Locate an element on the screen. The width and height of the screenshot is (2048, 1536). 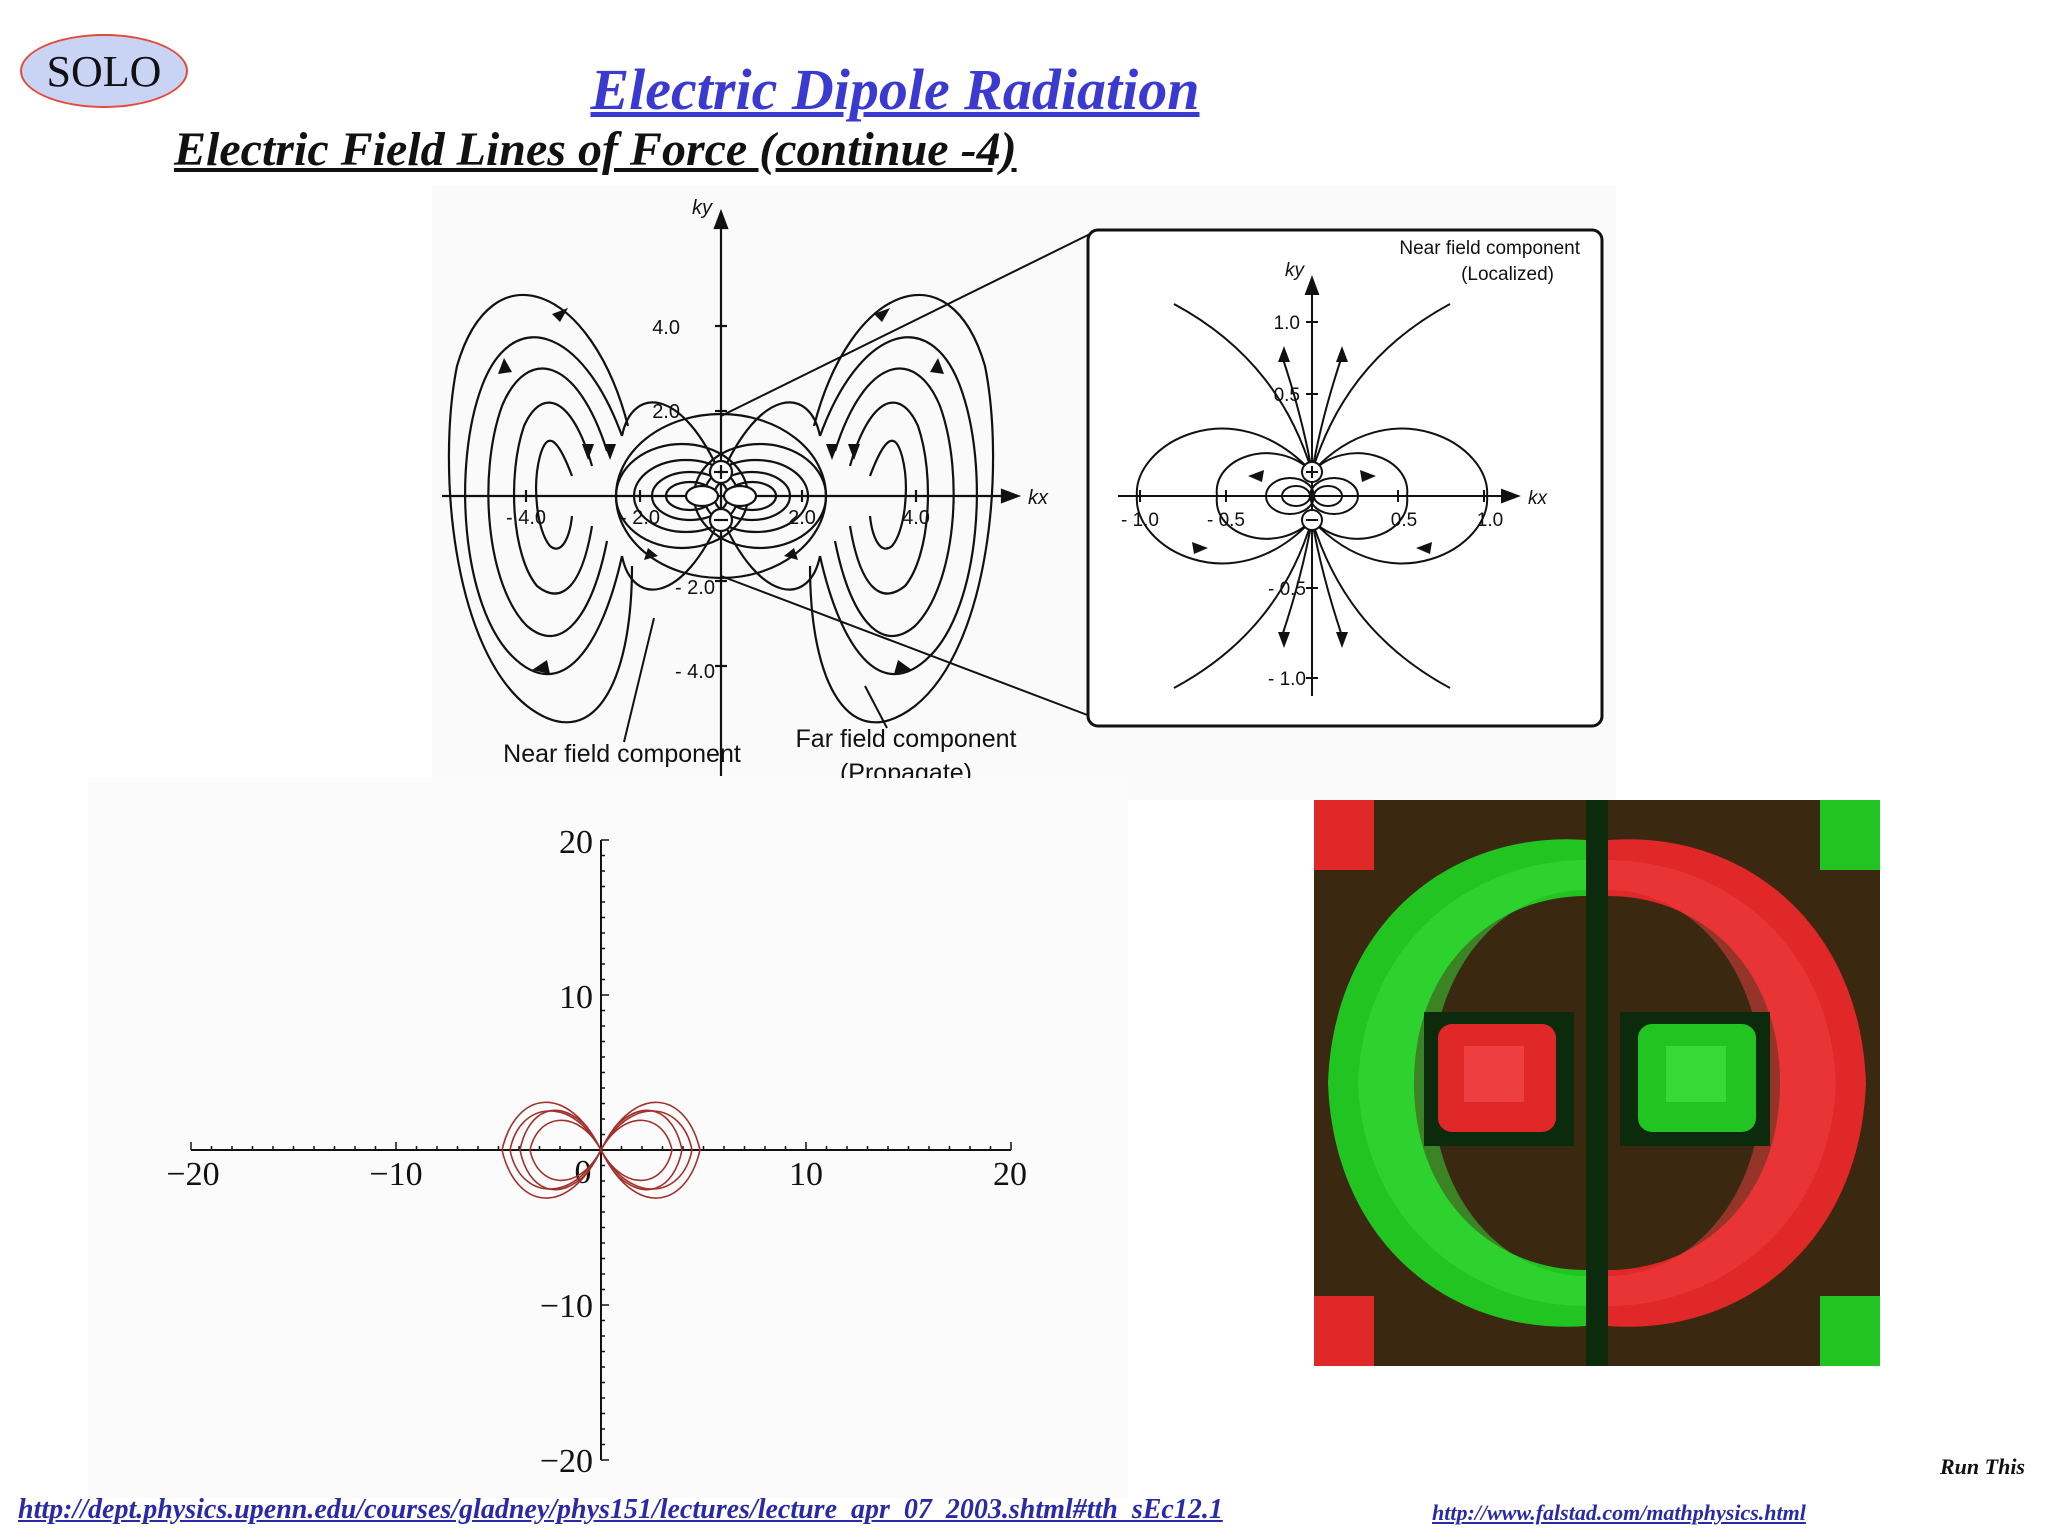
zoom-line-top is located at coordinates (905, 325).